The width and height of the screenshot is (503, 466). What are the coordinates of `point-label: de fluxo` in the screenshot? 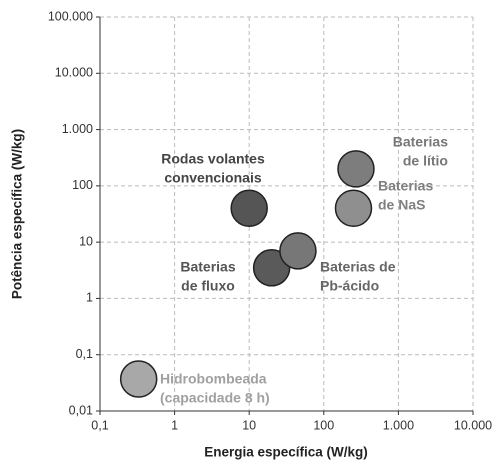 It's located at (208, 286).